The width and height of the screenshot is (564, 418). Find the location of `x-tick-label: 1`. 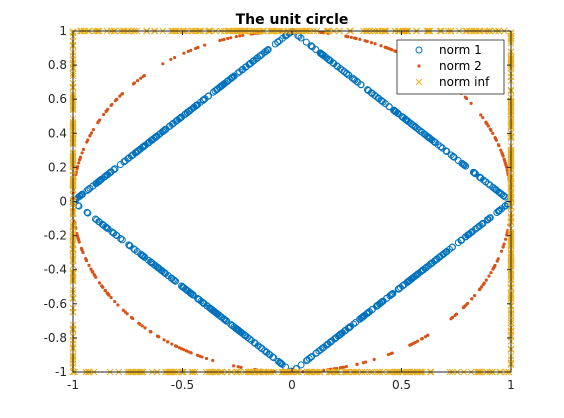

x-tick-label: 1 is located at coordinates (511, 385).